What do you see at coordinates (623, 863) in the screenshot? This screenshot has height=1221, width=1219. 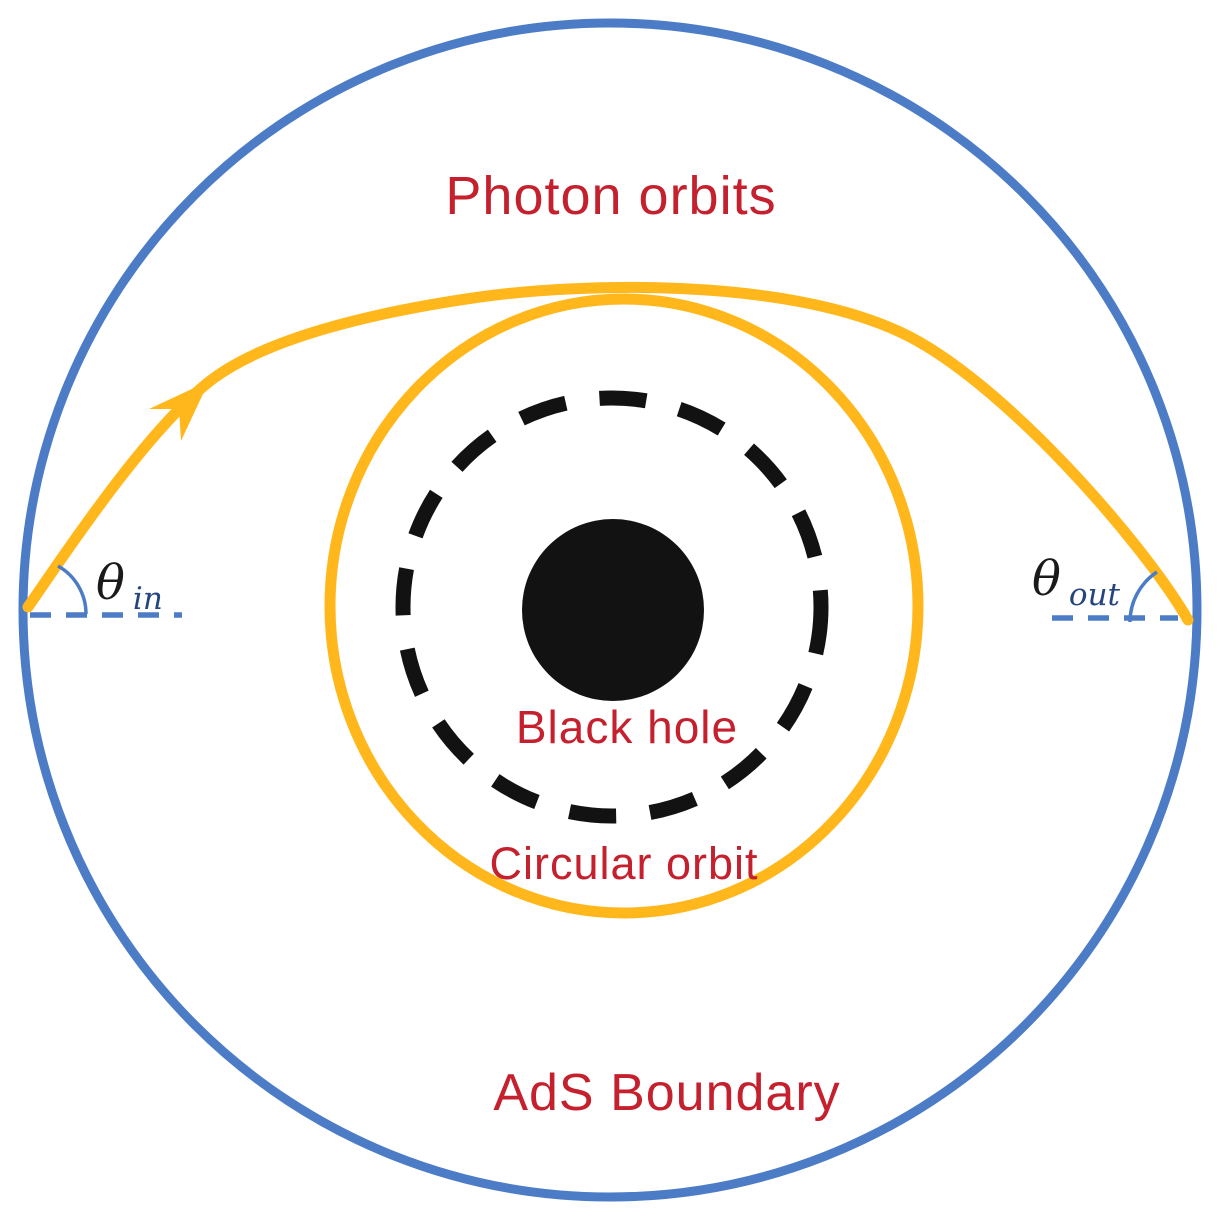 I see `circular-orbit-label: Circular orbit` at bounding box center [623, 863].